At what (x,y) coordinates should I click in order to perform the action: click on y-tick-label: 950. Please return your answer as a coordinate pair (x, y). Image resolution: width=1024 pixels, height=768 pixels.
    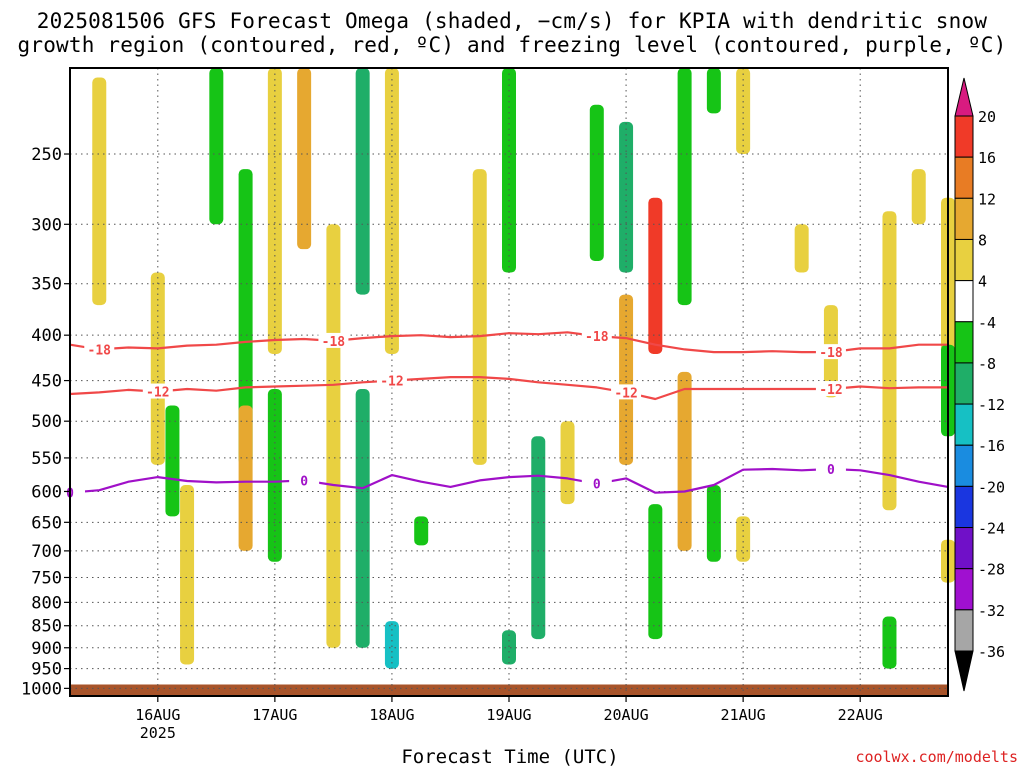
    Looking at the image, I should click on (46, 670).